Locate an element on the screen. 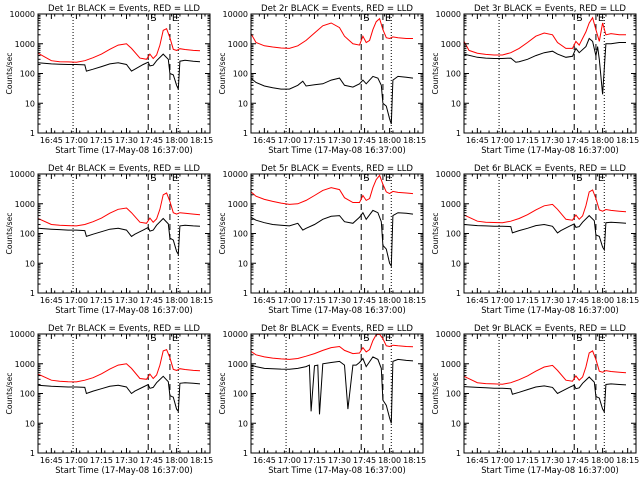 The height and width of the screenshot is (480, 640). panel-title: Det 5r BLACK = Events, RED = LLD is located at coordinates (337, 169).